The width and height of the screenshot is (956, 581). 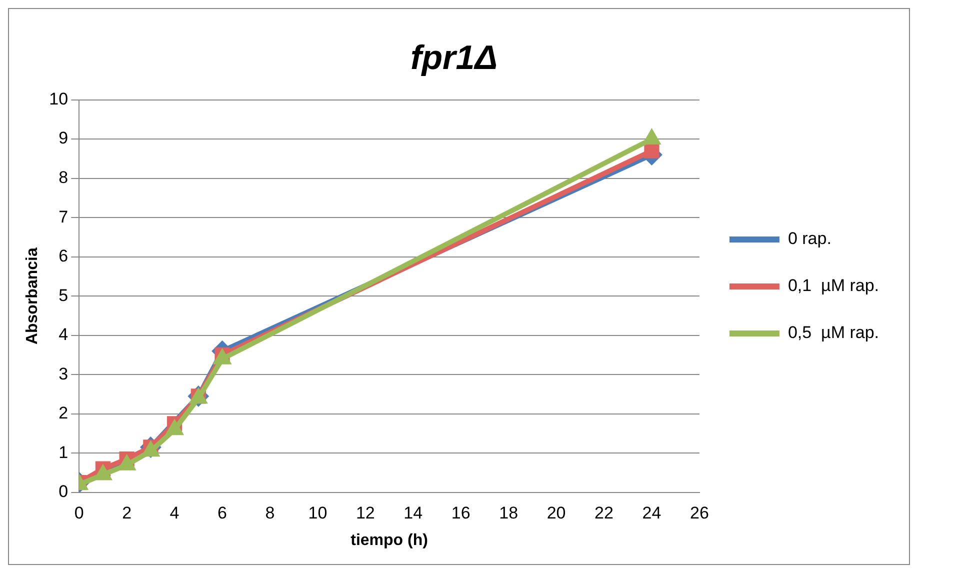 I want to click on x-tick-label: 10, so click(x=318, y=512).